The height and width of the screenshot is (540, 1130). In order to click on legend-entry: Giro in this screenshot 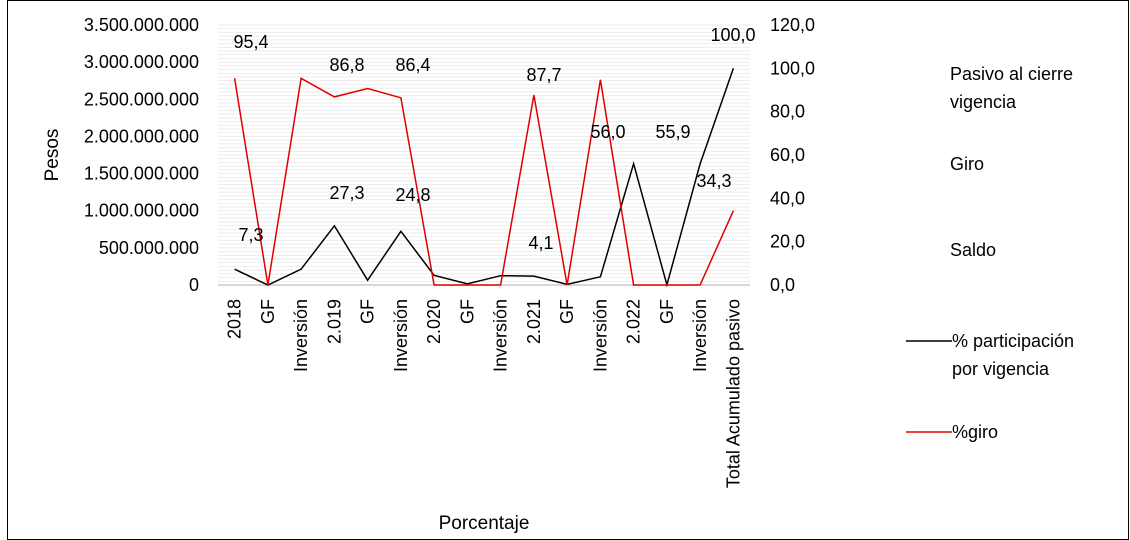, I will do `click(967, 164)`.